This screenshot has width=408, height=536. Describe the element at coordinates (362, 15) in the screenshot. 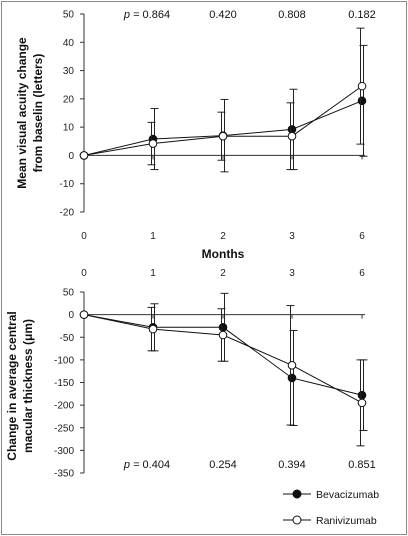

I see `top-p-value: 0.182` at that location.